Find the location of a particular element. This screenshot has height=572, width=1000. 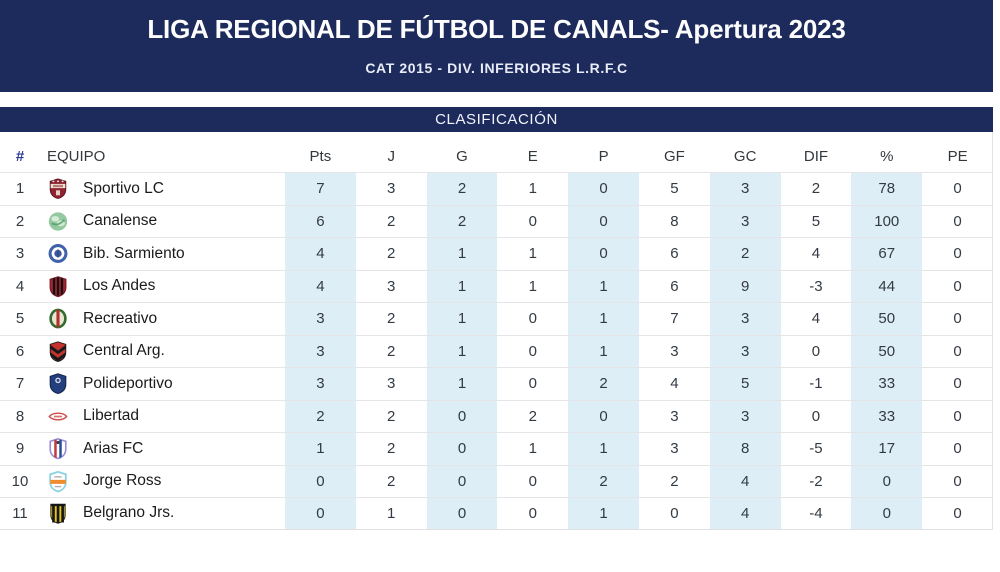

table-row: 7 Polideportivo 3 3 1 0 2 4 5 -1 33 0 is located at coordinates (496, 383).